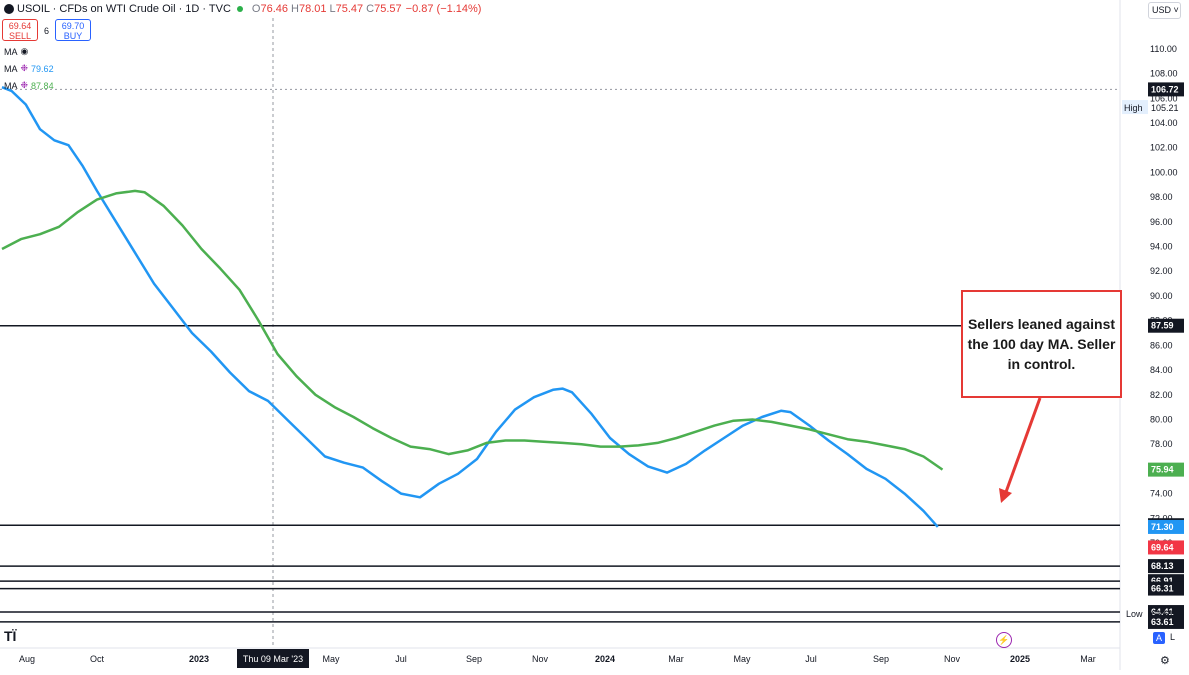  I want to click on y-tick-label: 82.00, so click(1161, 395).